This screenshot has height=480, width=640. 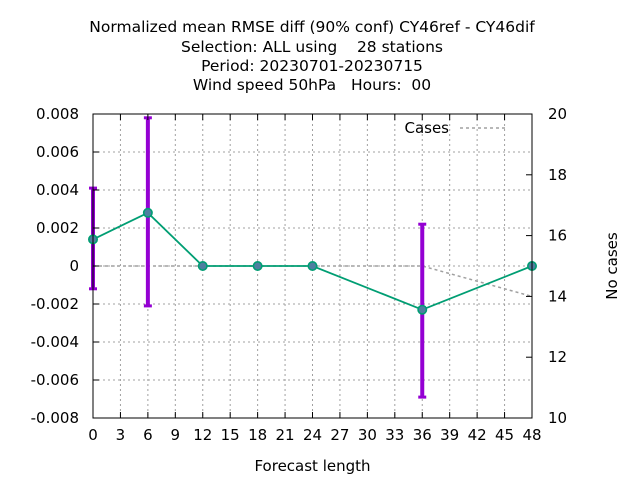 I want to click on x-tick-label: 0, so click(x=93, y=435).